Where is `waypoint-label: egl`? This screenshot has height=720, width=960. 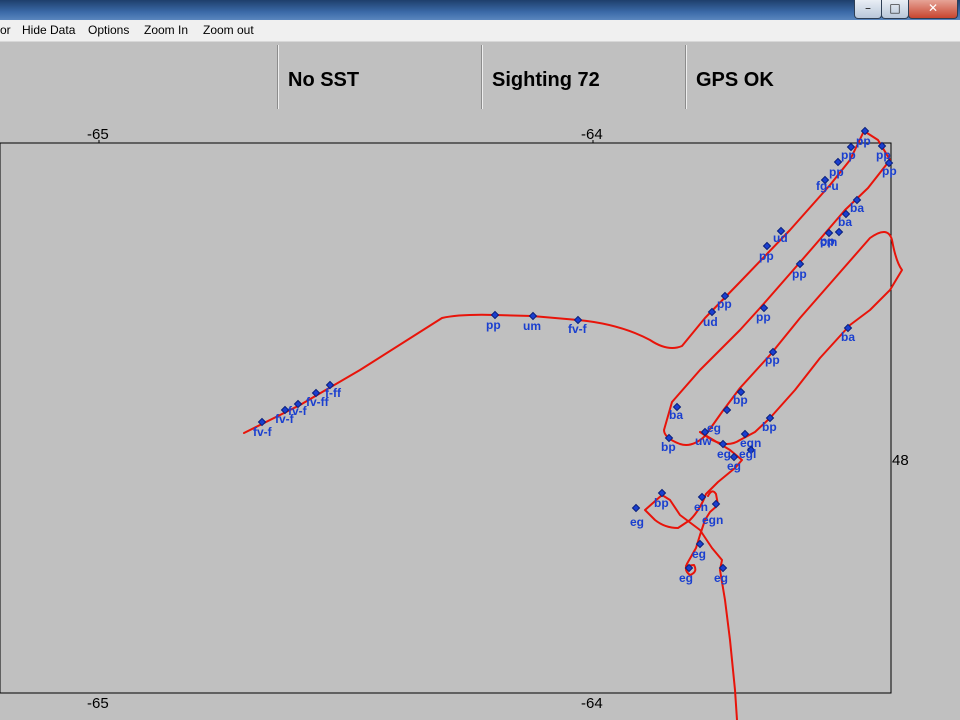
waypoint-label: egl is located at coordinates (747, 454).